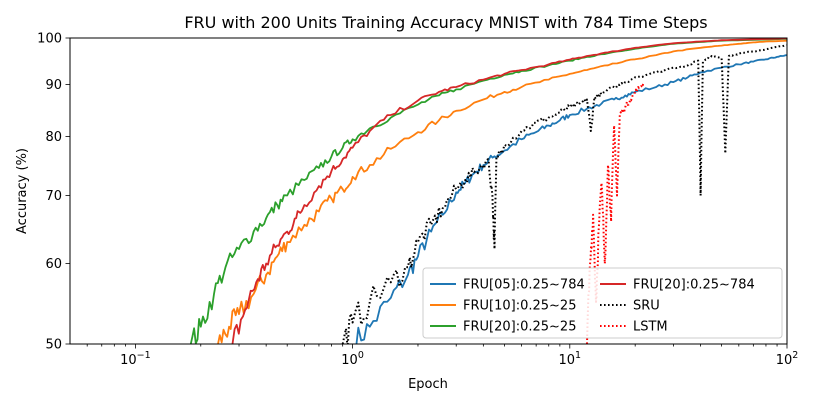  What do you see at coordinates (650, 327) in the screenshot?
I see `legend-label: LSTM` at bounding box center [650, 327].